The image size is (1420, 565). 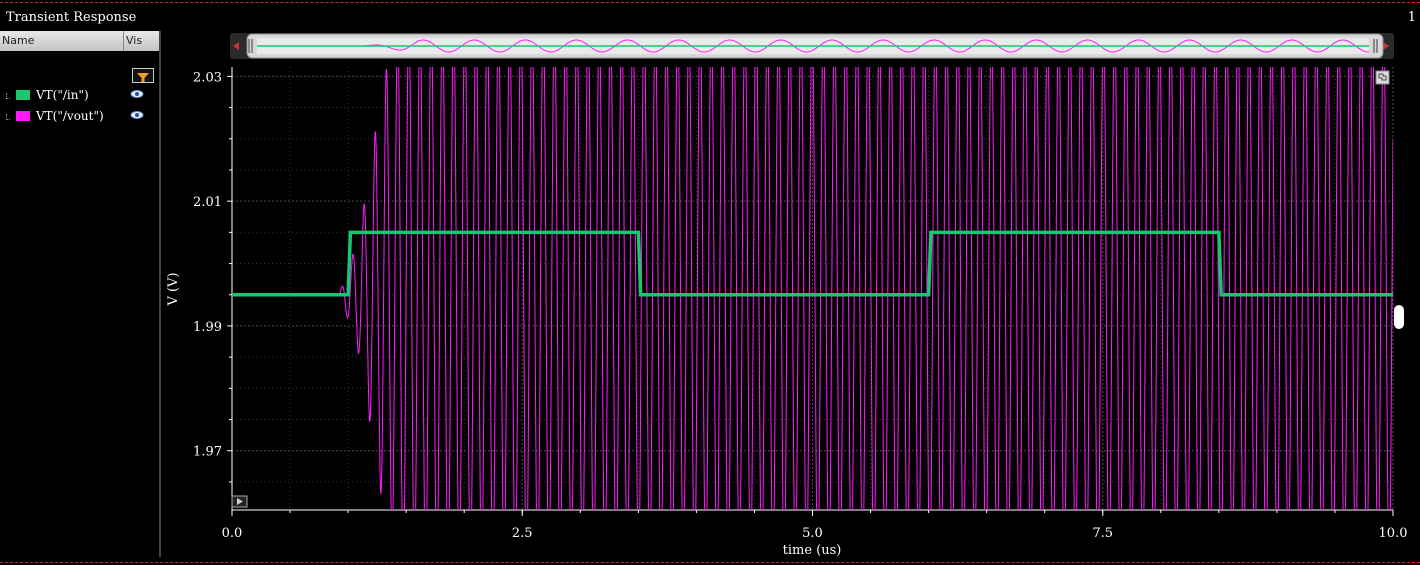 What do you see at coordinates (710, 562) in the screenshot?
I see `window-bottom-border` at bounding box center [710, 562].